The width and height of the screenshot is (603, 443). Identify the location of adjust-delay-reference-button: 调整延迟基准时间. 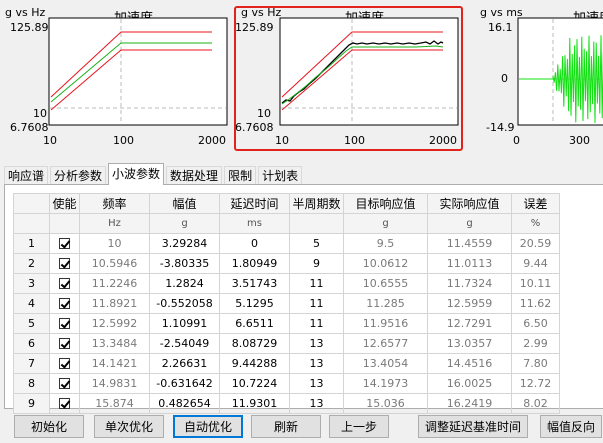
(473, 426).